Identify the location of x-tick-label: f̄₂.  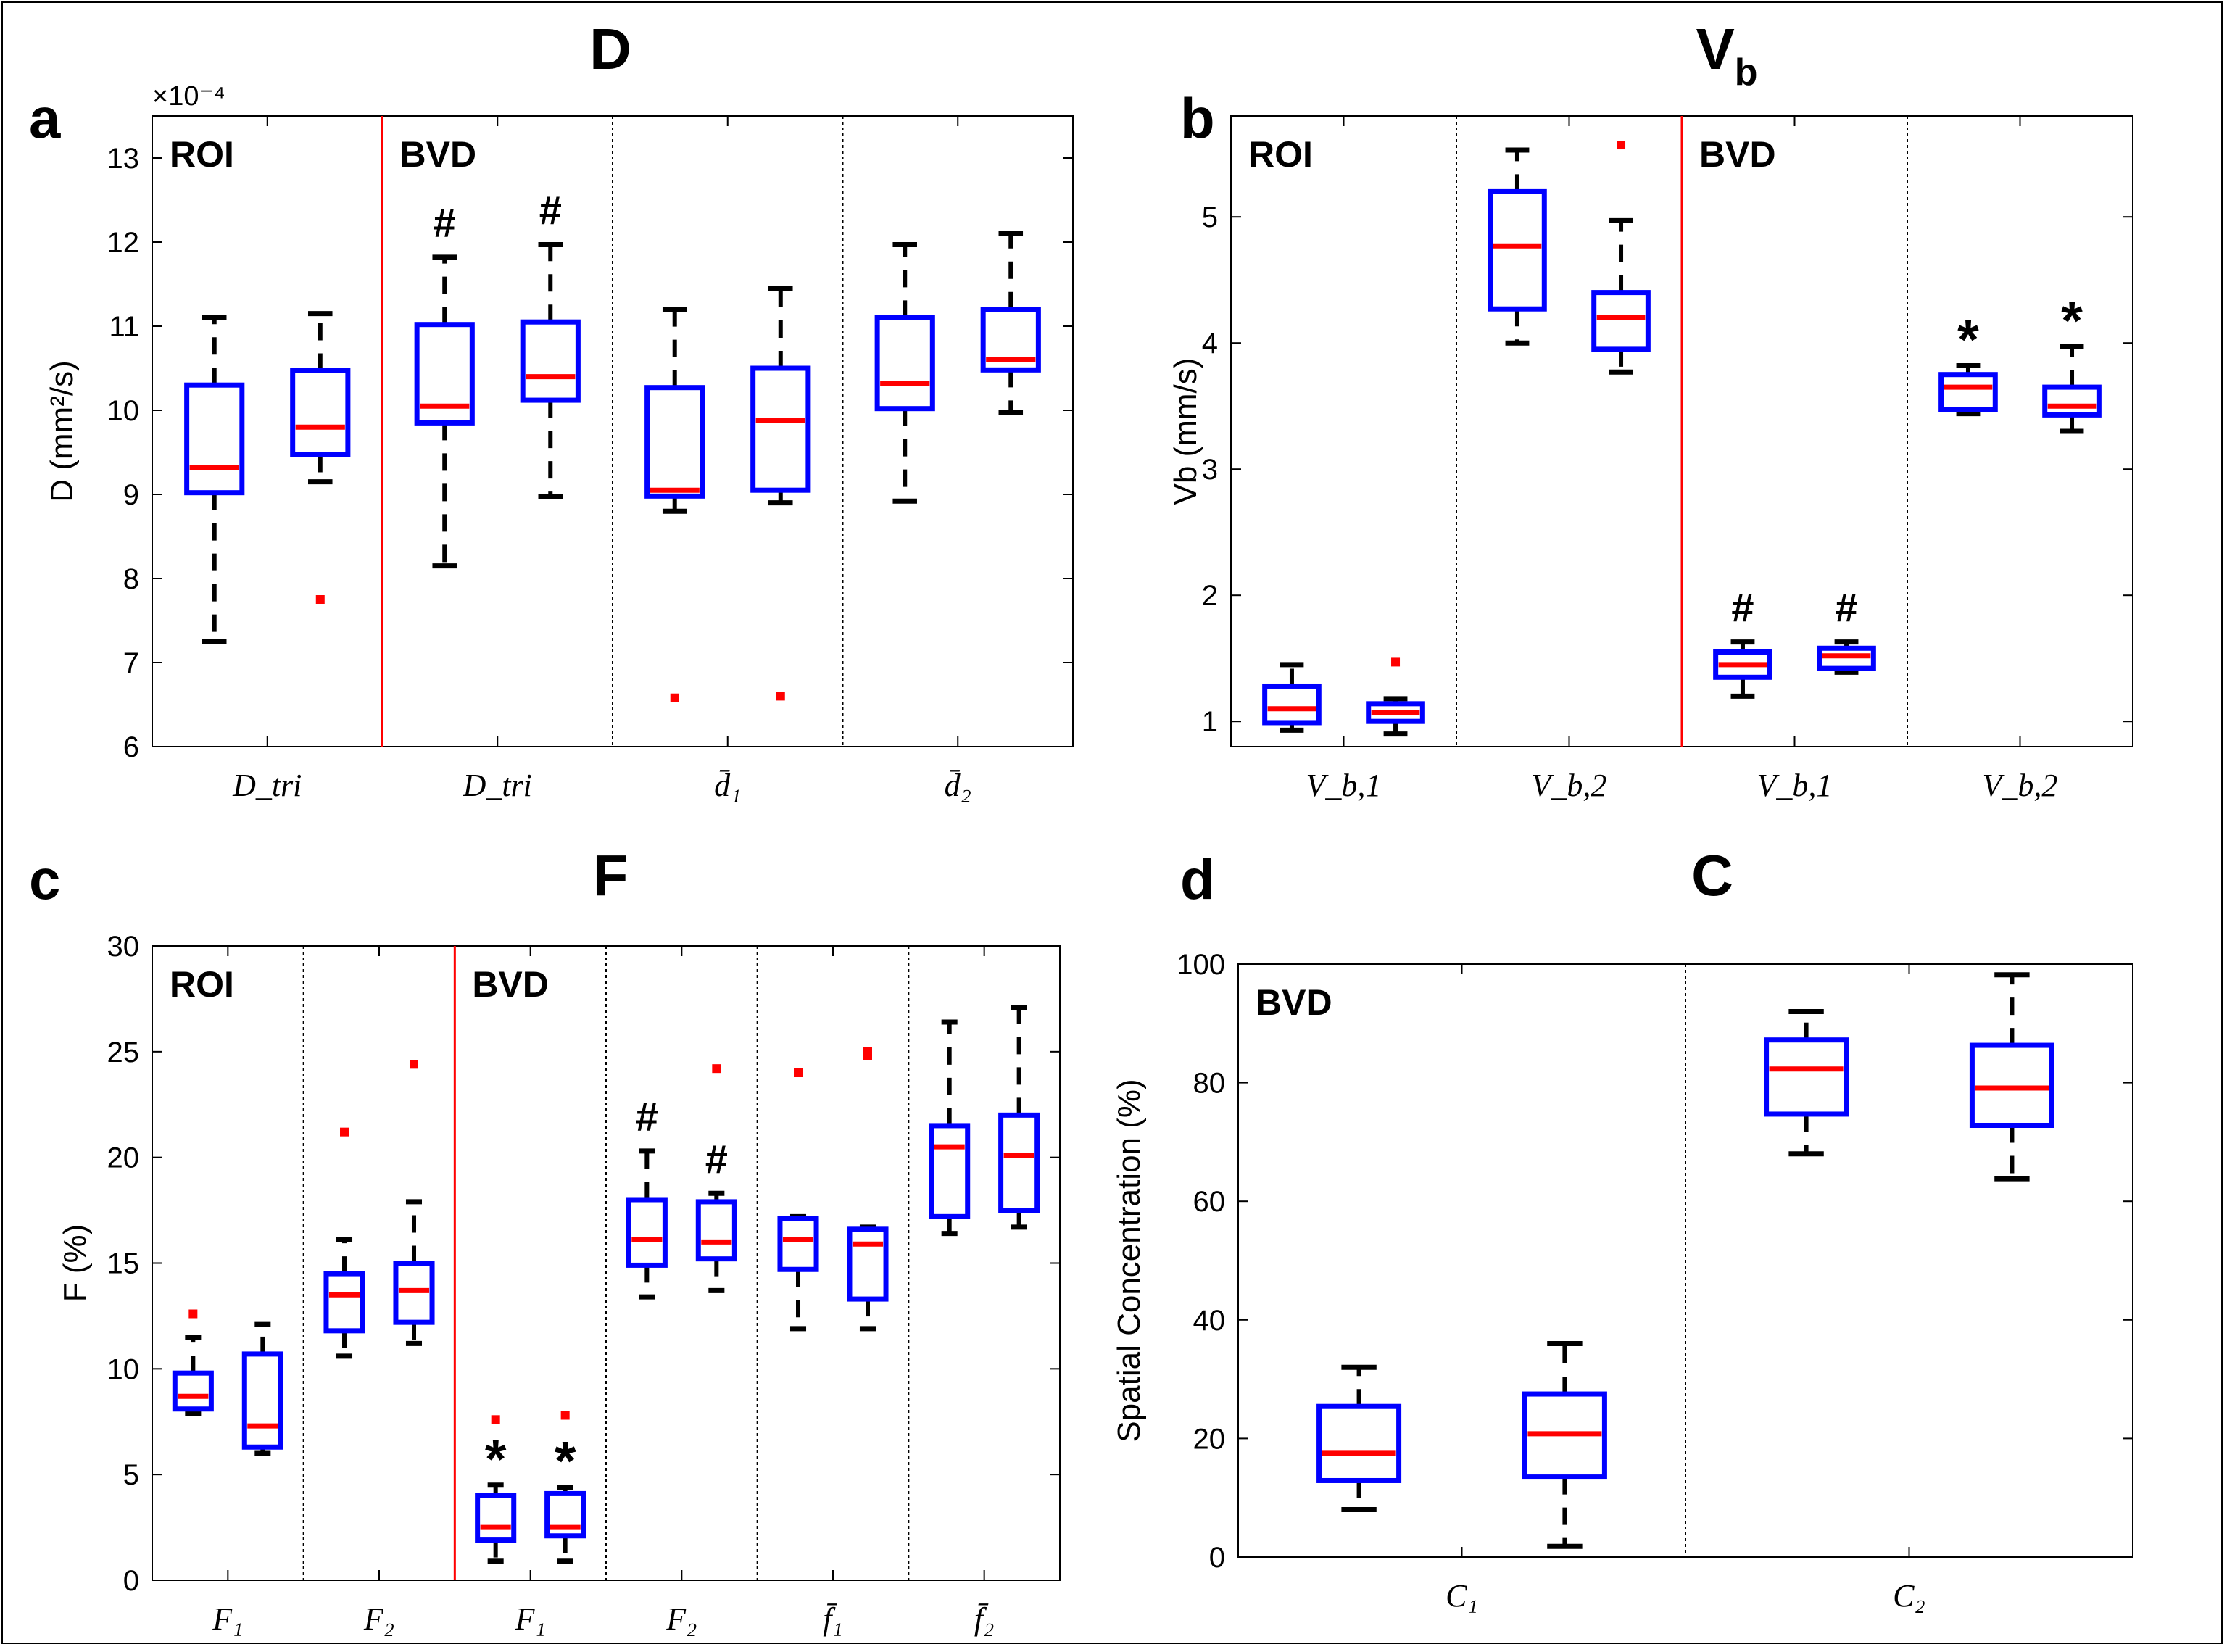
(985, 1619).